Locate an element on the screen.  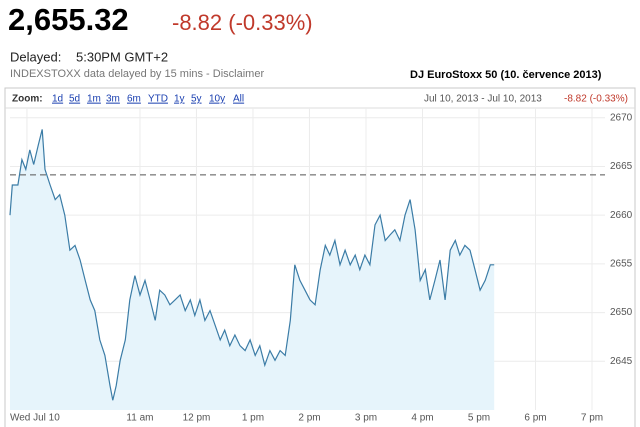
price: 2,655.32 is located at coordinates (68, 19).